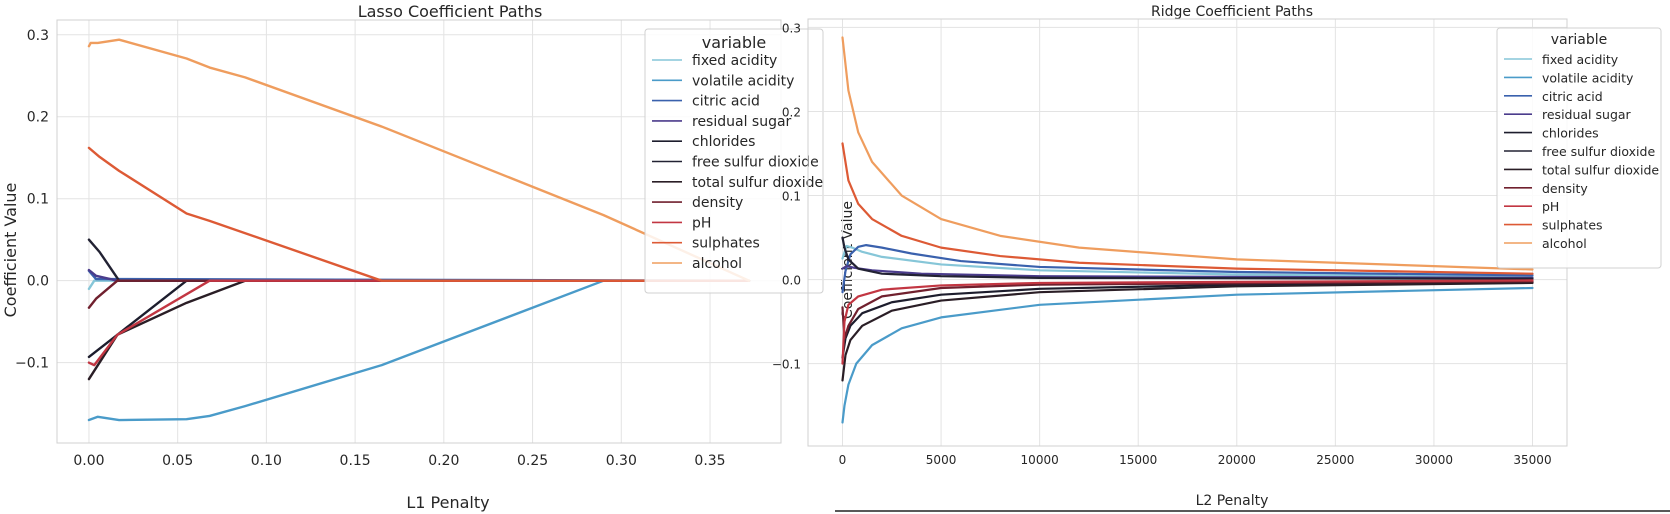 The height and width of the screenshot is (514, 1670). I want to click on ridge-y-tick-label: 0.2, so click(791, 112).